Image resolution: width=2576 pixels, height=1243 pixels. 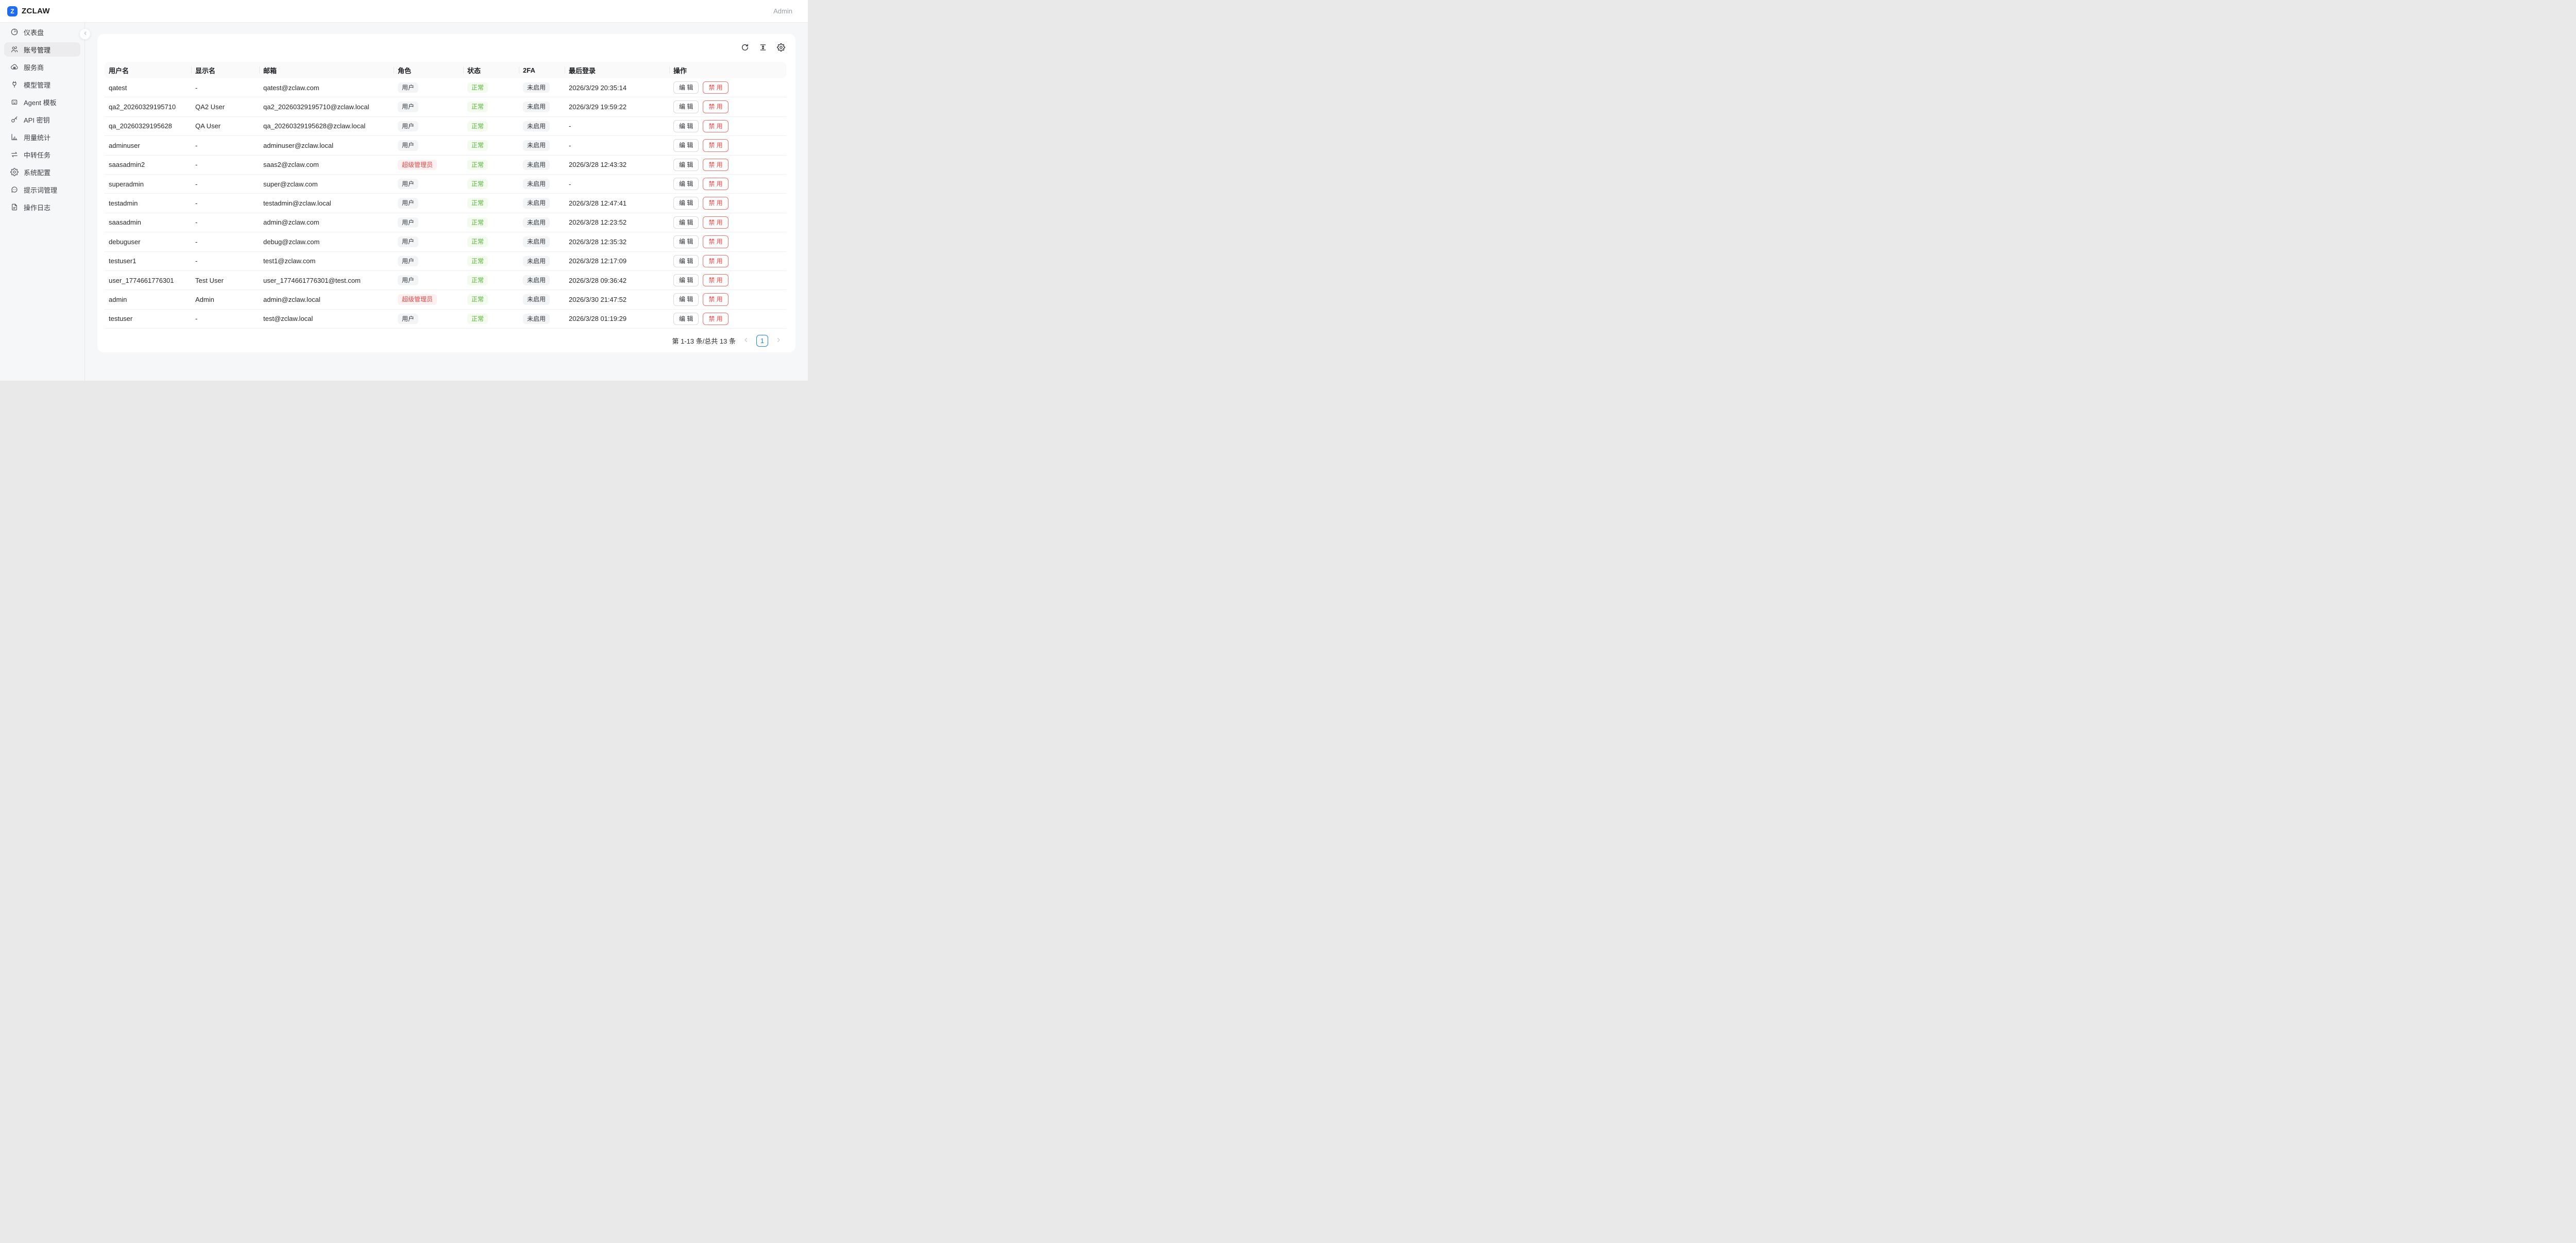 I want to click on sidebar-item-prompts: 提示词管理, so click(x=42, y=189).